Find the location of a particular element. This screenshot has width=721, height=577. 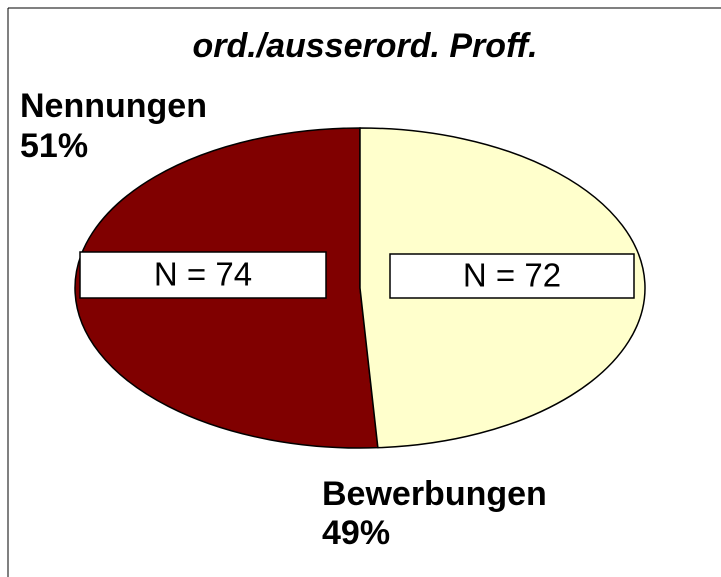

slice-percent: 49% is located at coordinates (356, 533).